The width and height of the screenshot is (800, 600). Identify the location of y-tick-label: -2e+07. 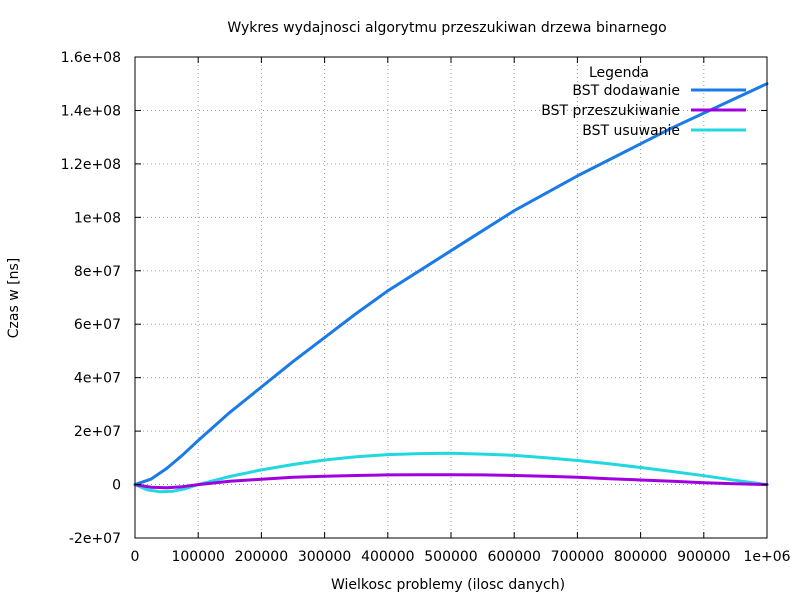
(95, 539).